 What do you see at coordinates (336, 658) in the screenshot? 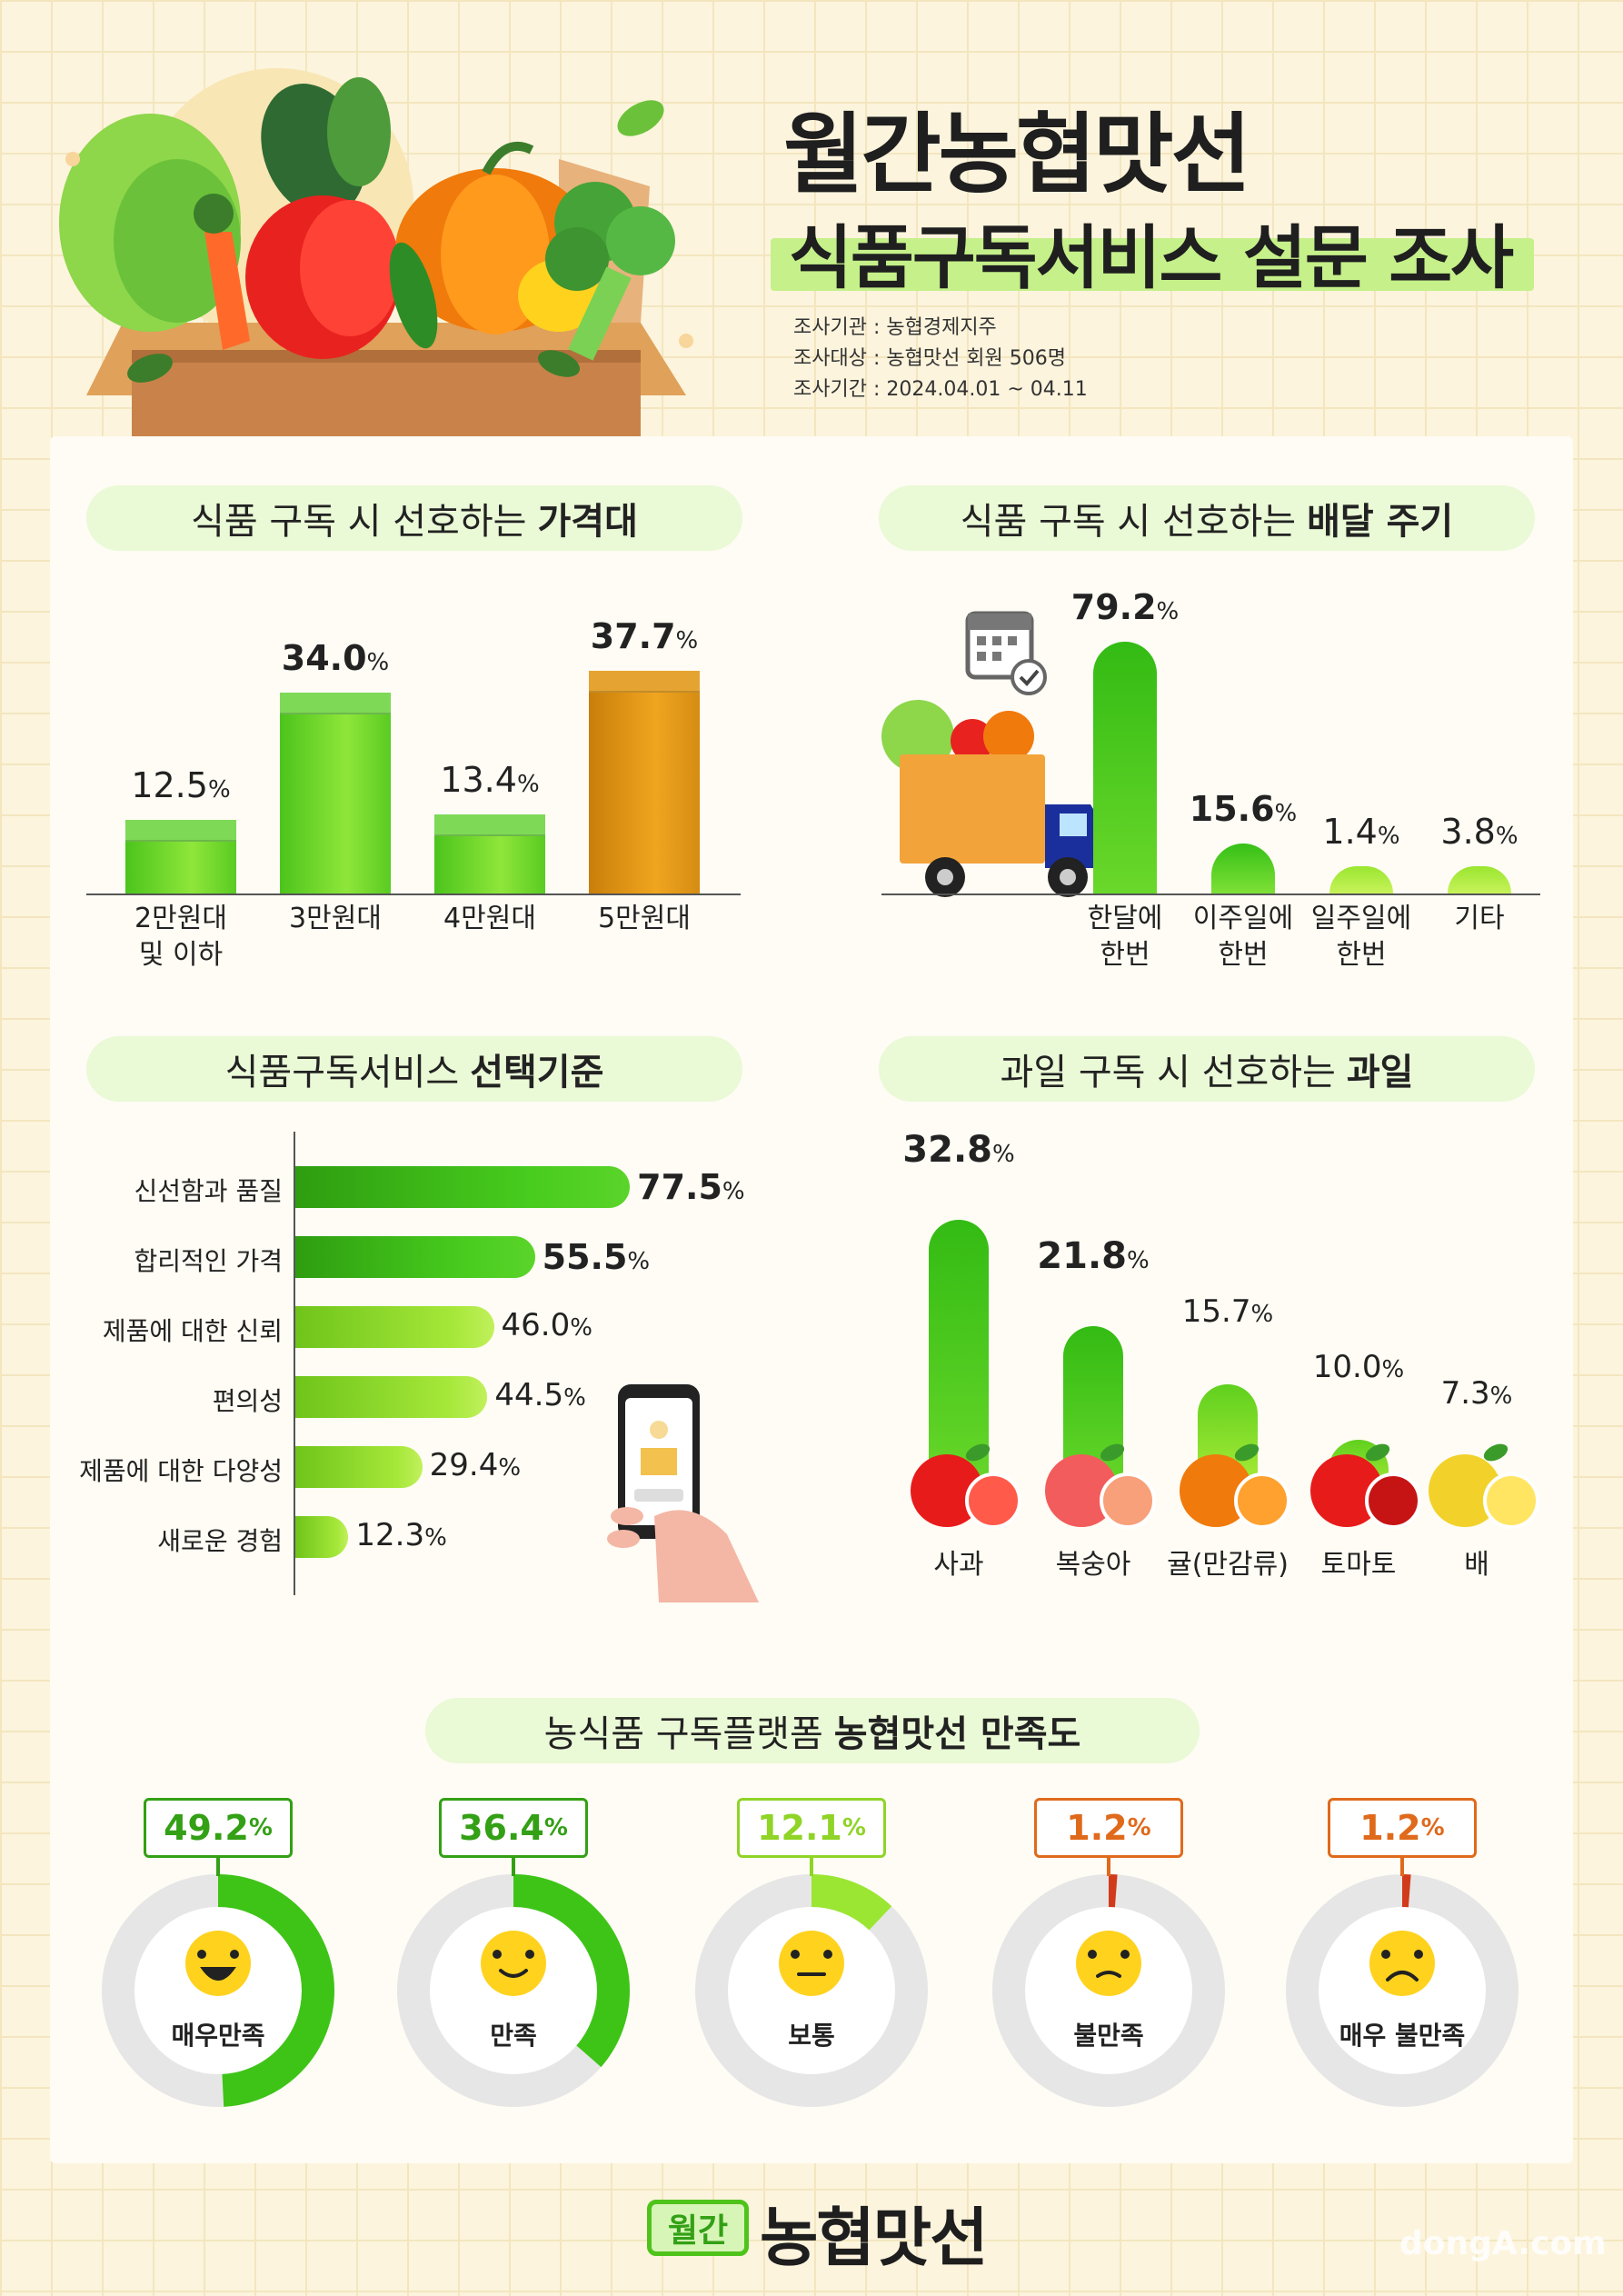
I see `price-value-label: 34.0%` at bounding box center [336, 658].